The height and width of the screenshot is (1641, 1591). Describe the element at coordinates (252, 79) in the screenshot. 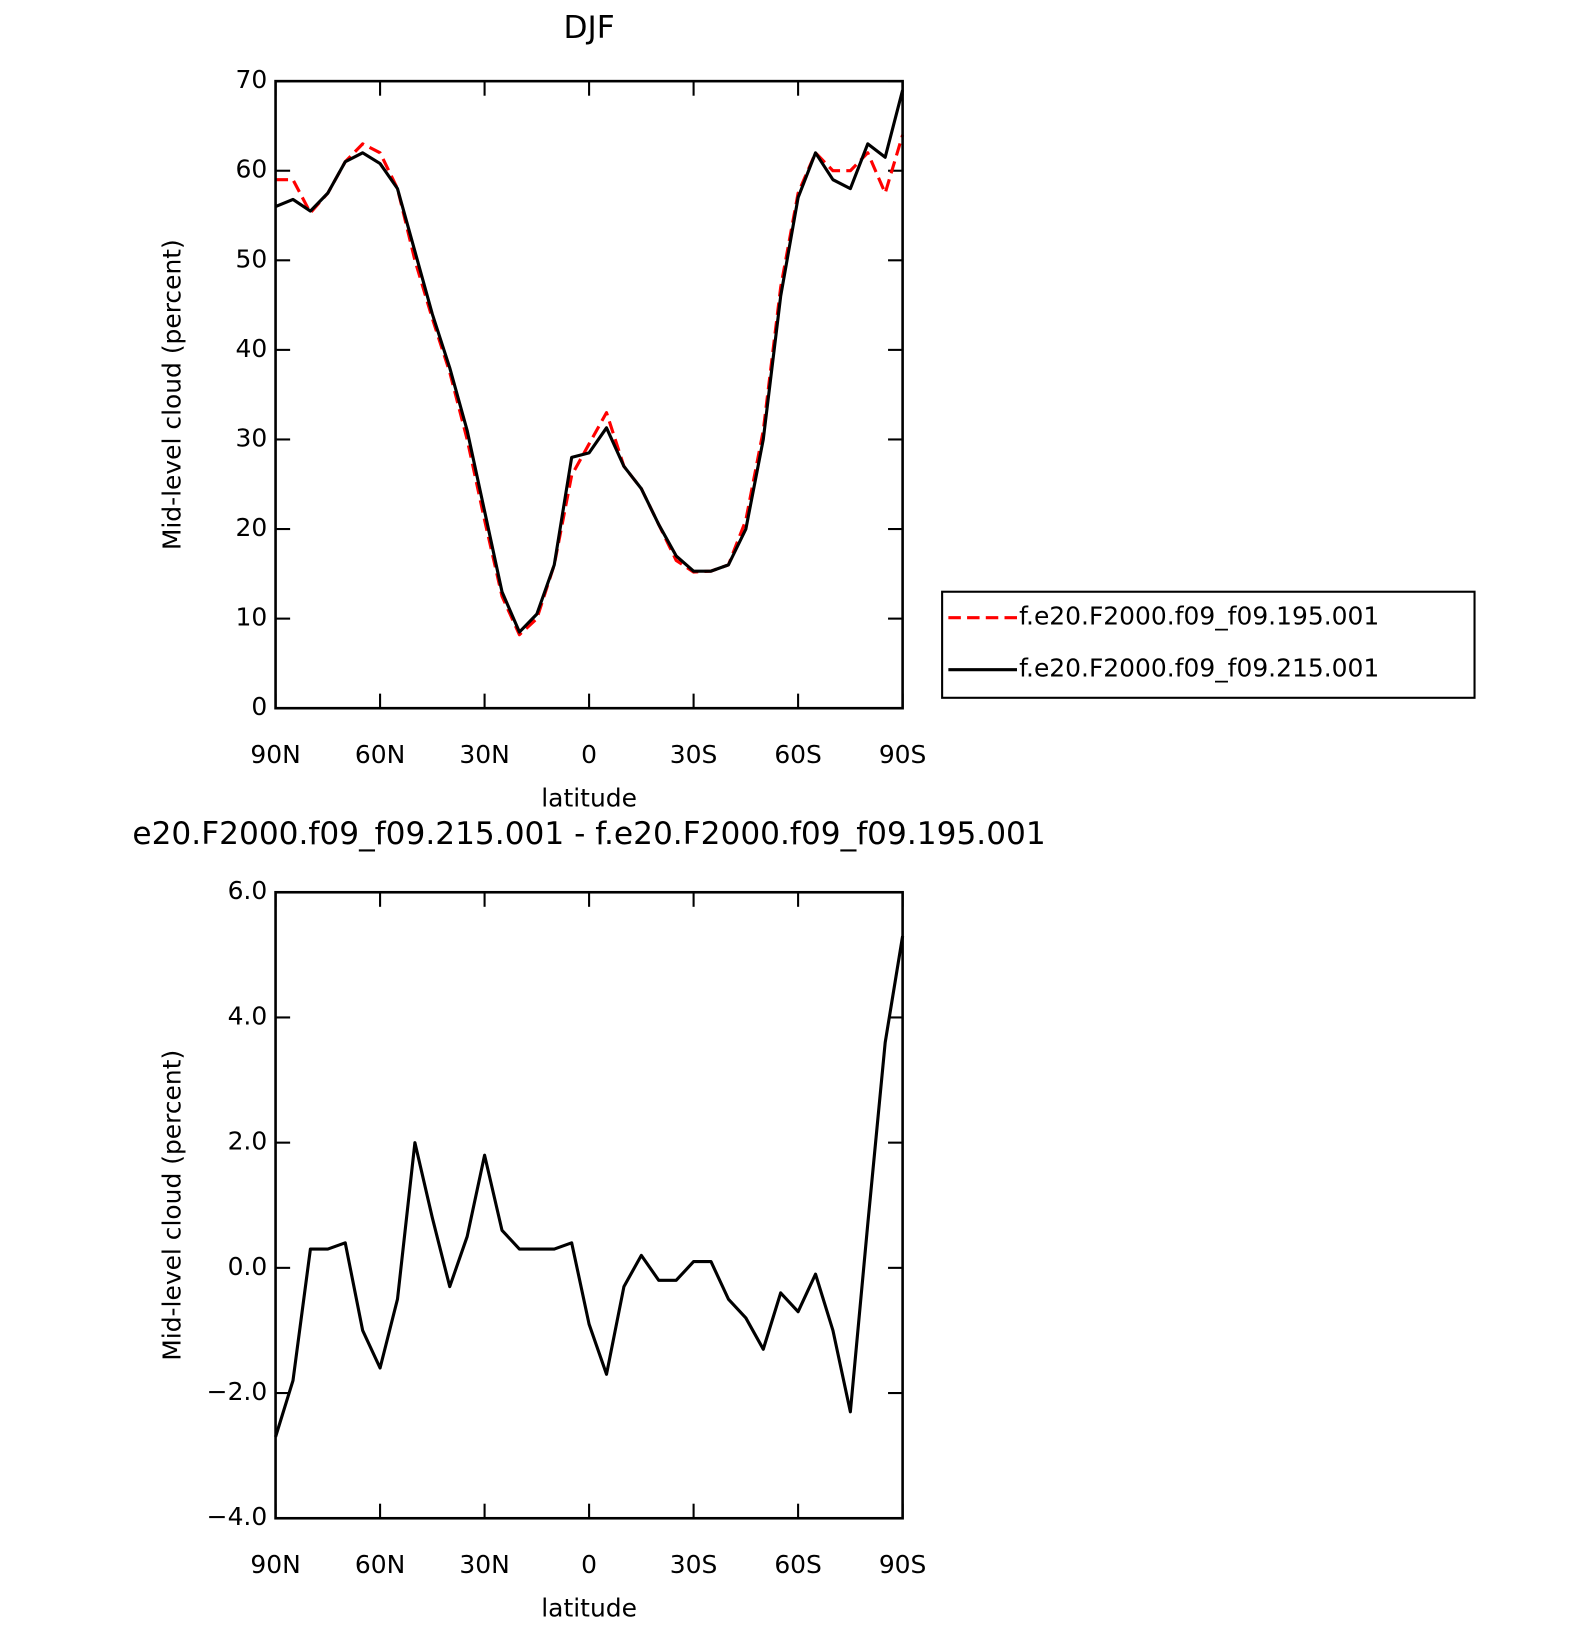

I see `y-tick-label: 70` at that location.